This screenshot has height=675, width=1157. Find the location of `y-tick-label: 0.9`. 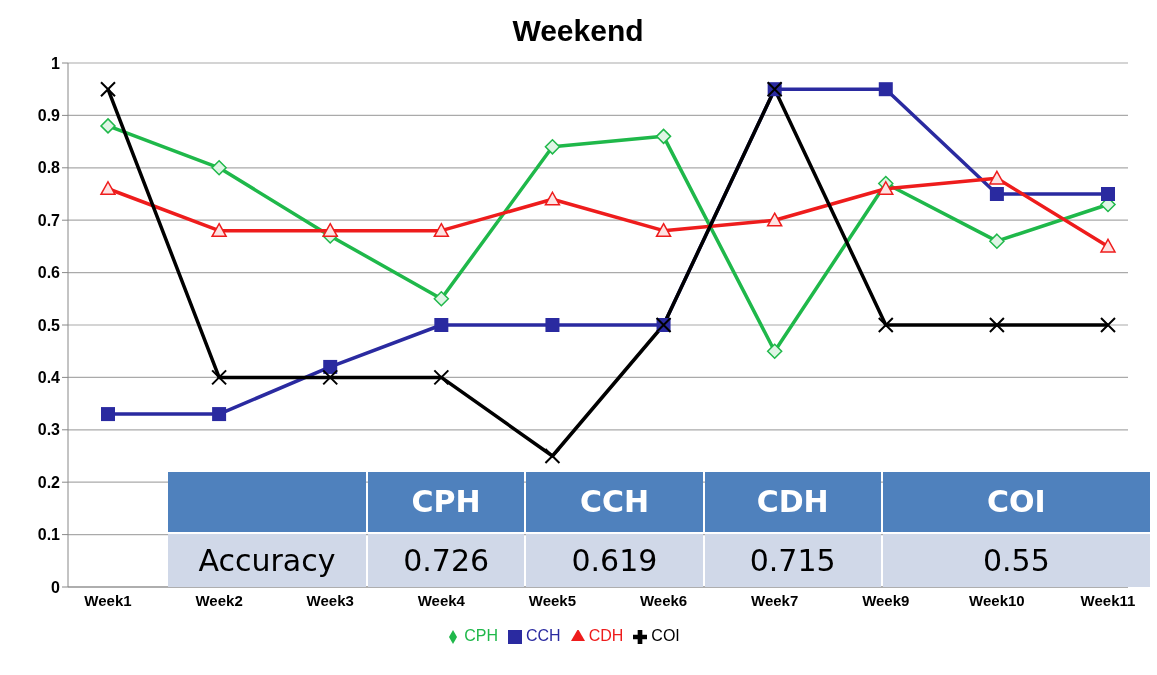

y-tick-label: 0.9 is located at coordinates (49, 116).